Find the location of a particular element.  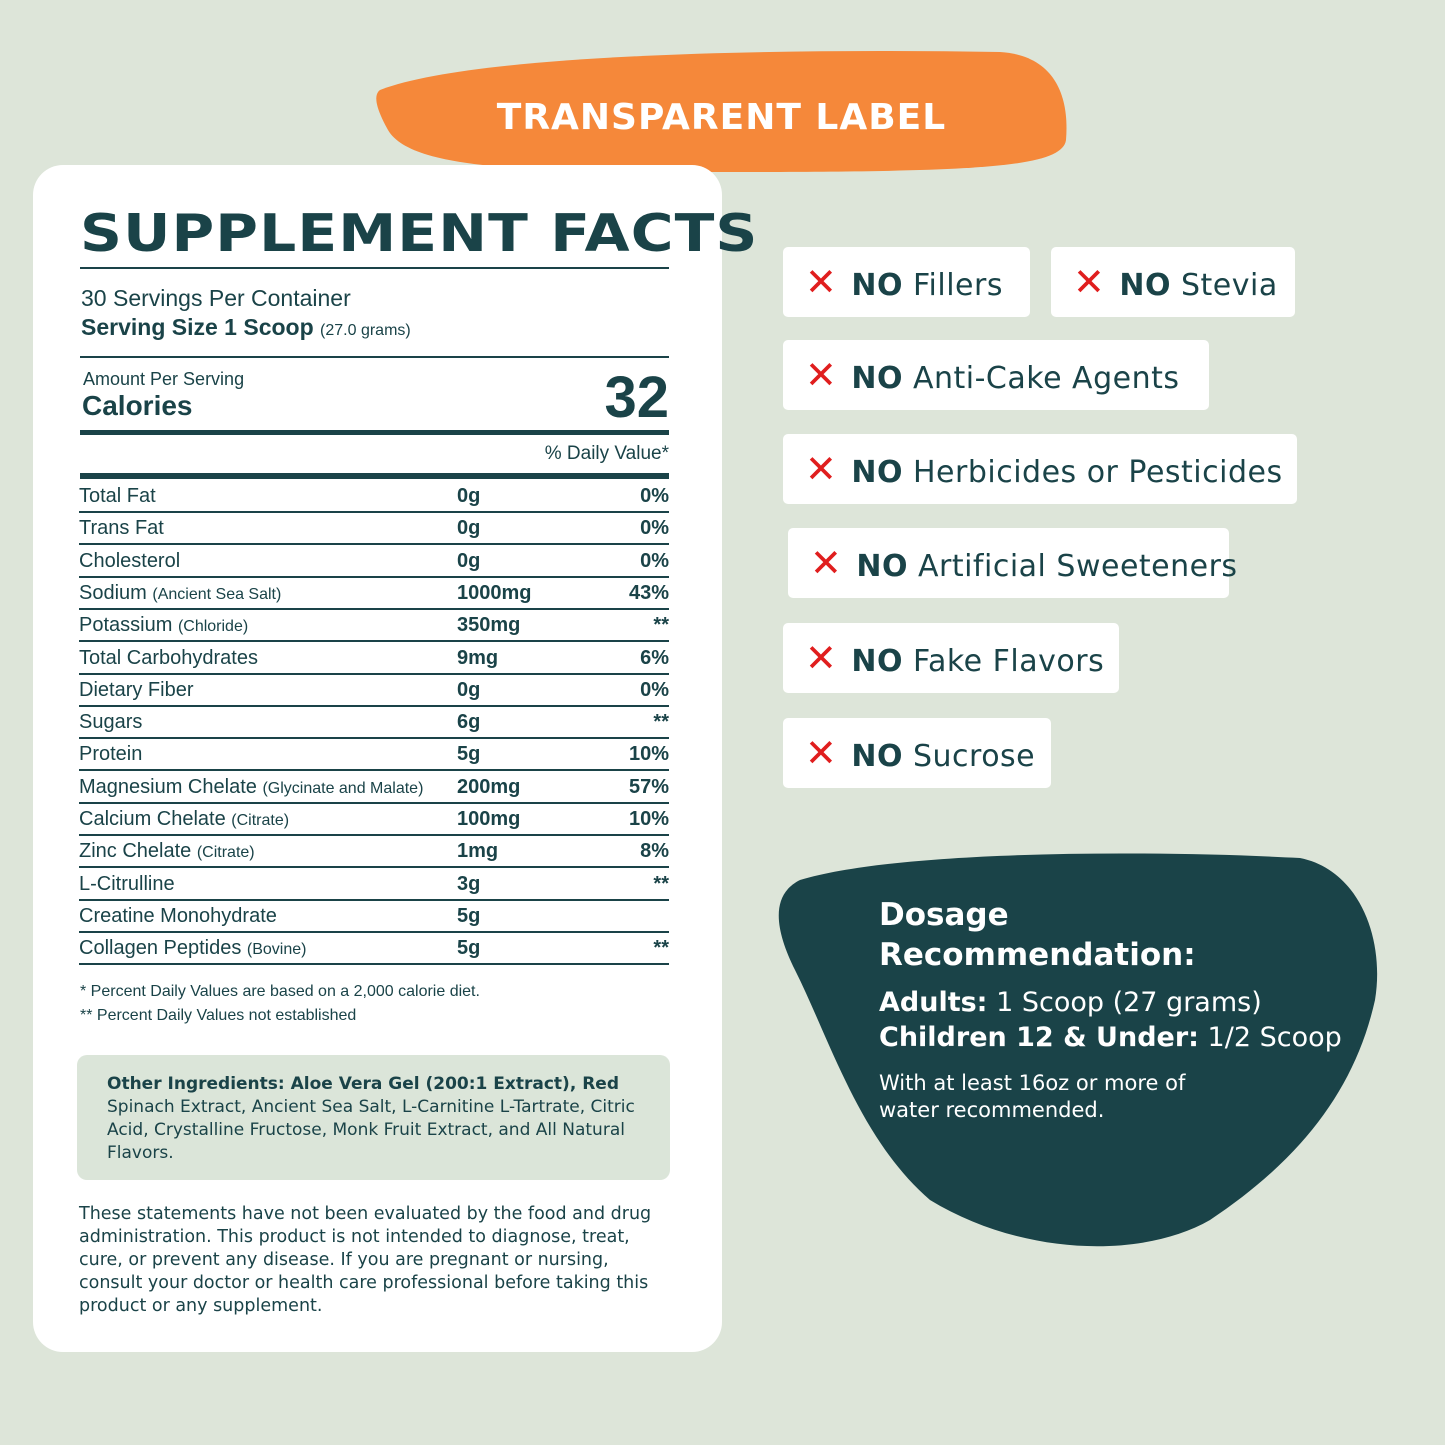

dosage-title: Dosage Recommendation: is located at coordinates (1037, 935).